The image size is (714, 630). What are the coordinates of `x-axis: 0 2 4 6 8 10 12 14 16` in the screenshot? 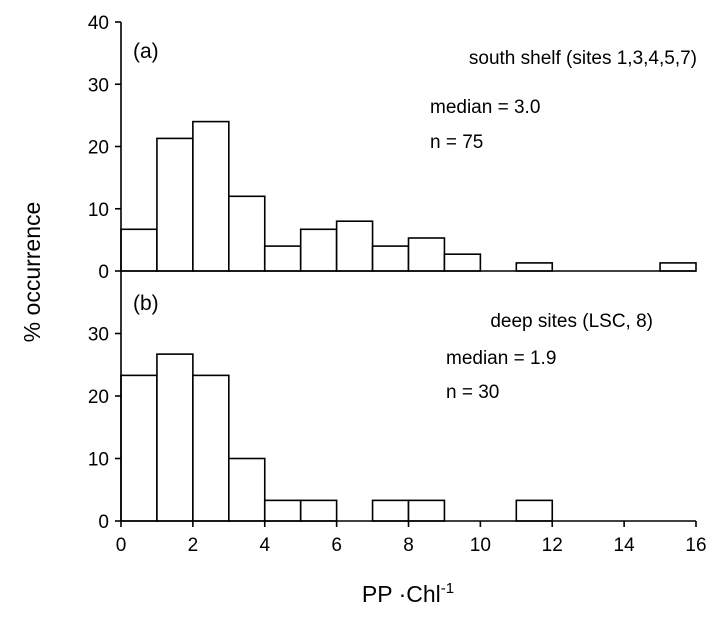 It's located at (411, 538).